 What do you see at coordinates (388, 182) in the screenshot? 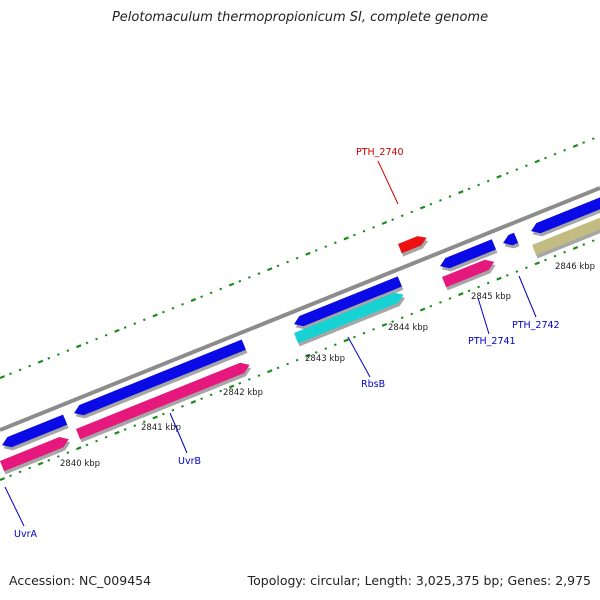
I see `pth2740-label-leader` at bounding box center [388, 182].